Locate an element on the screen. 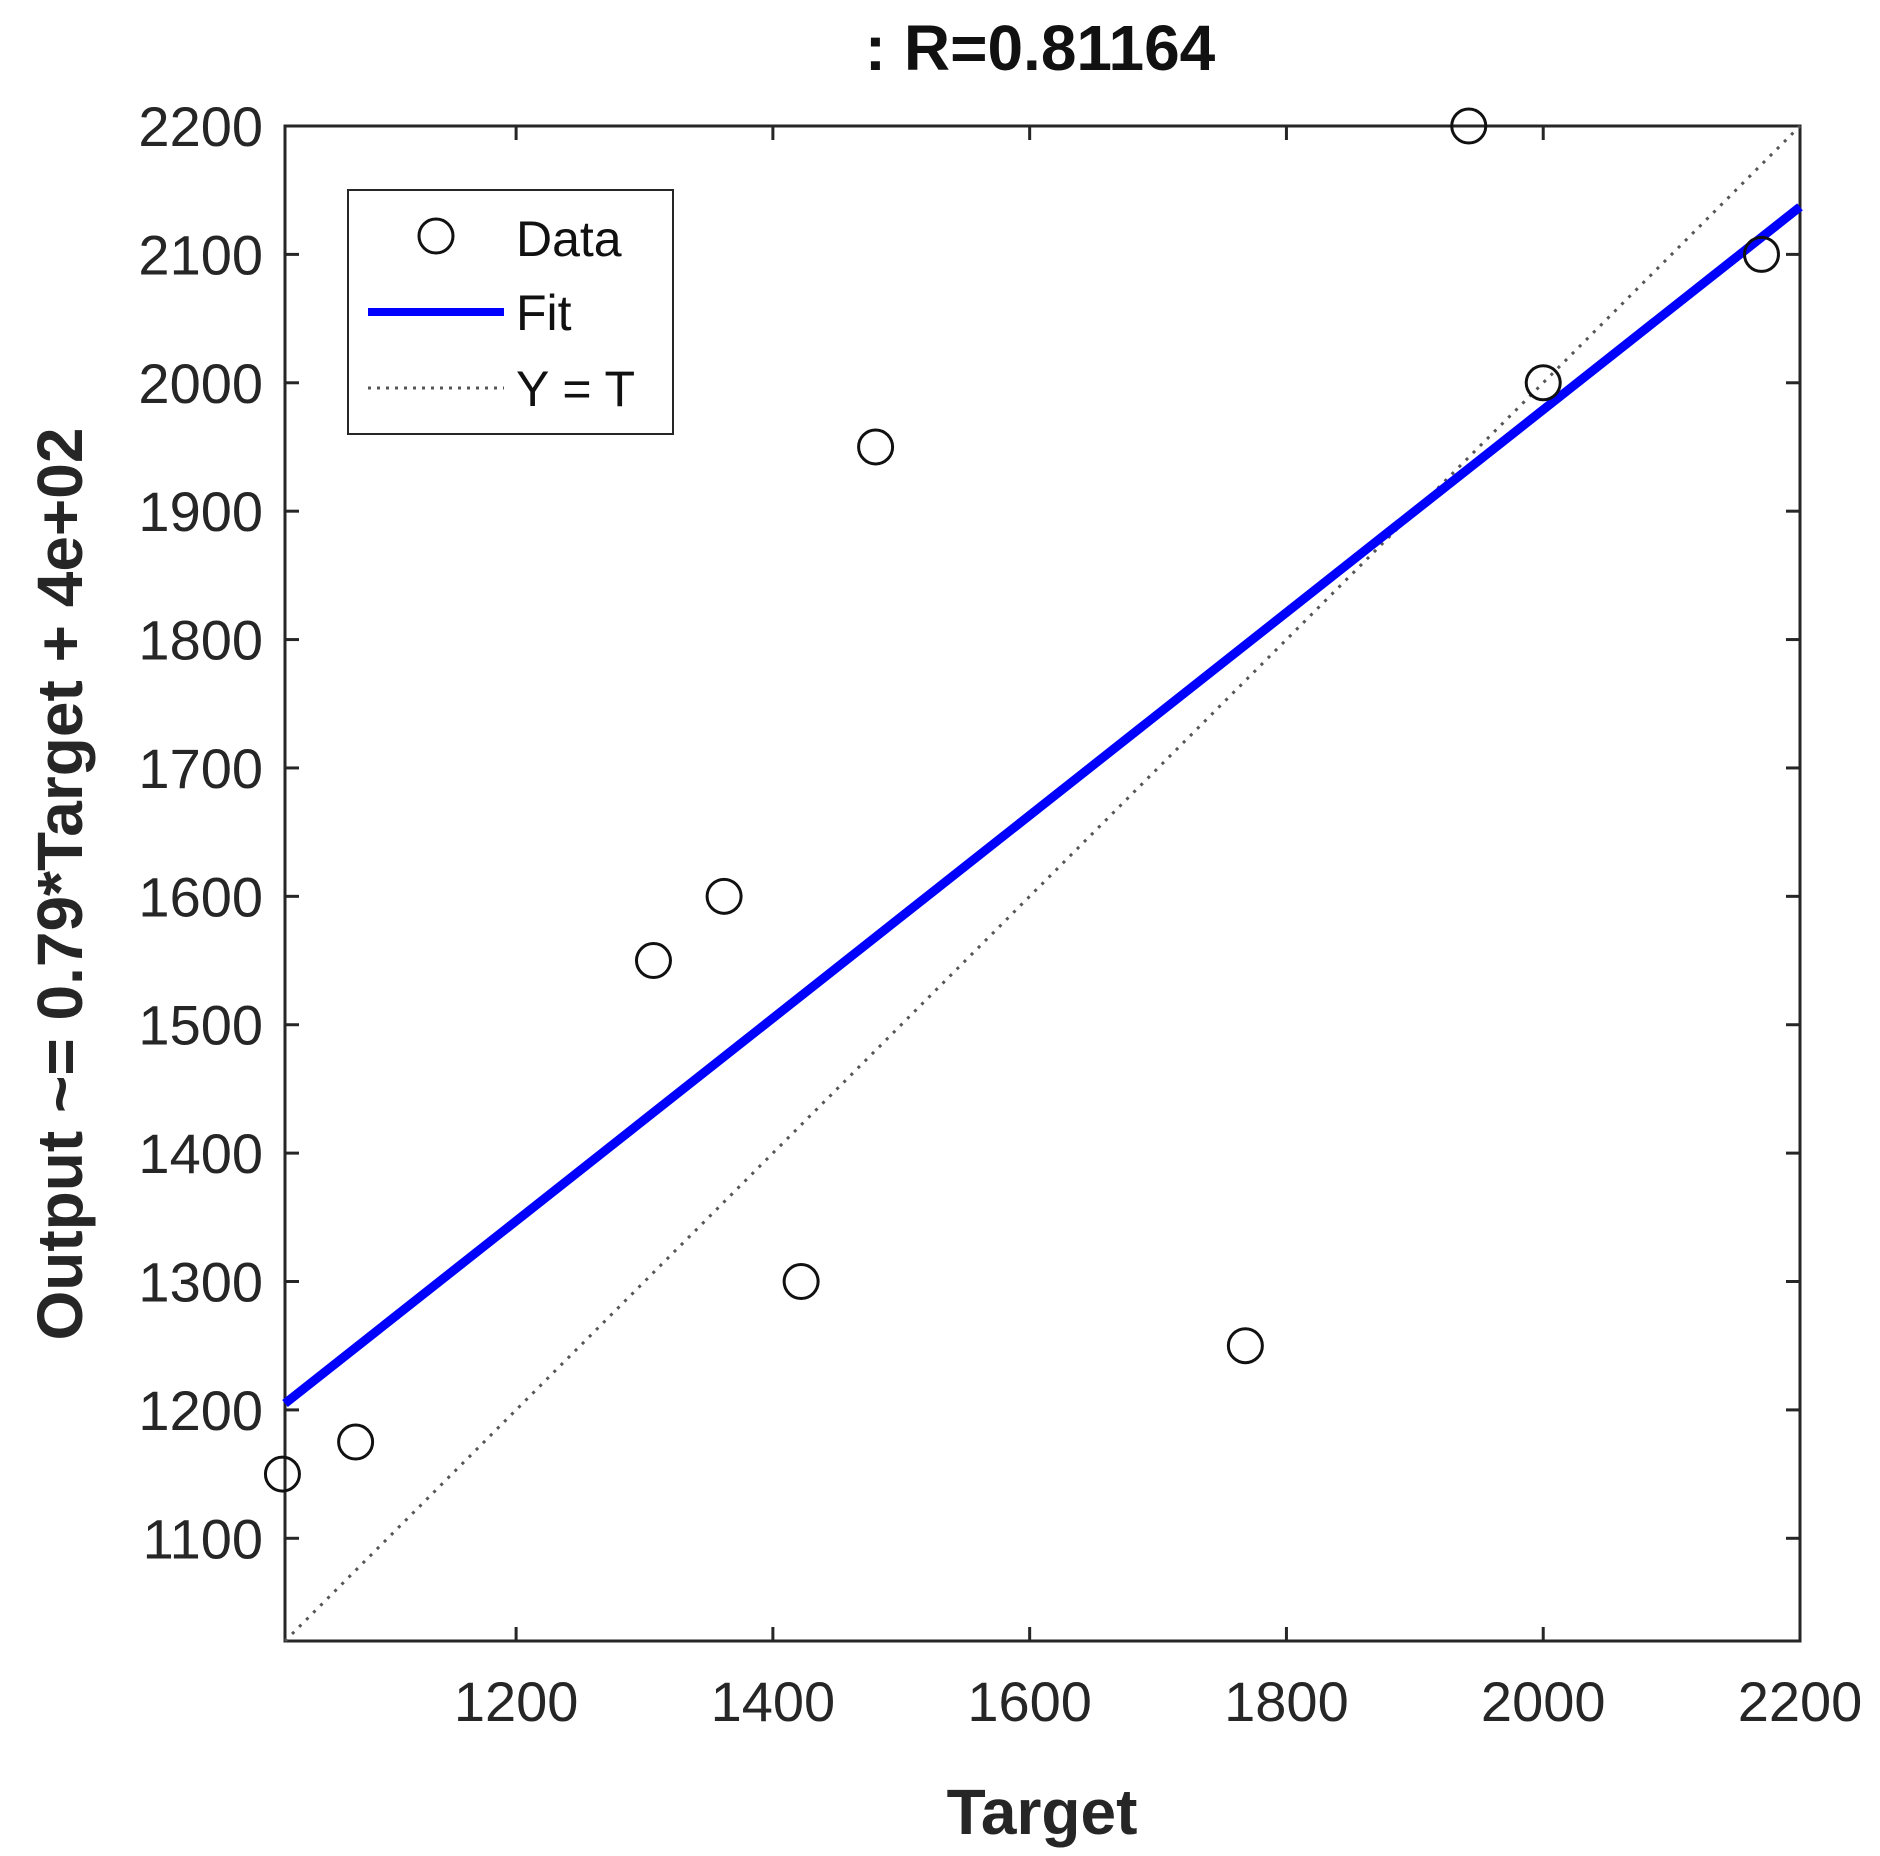  x-axis-label: Target is located at coordinates (1042, 1812).